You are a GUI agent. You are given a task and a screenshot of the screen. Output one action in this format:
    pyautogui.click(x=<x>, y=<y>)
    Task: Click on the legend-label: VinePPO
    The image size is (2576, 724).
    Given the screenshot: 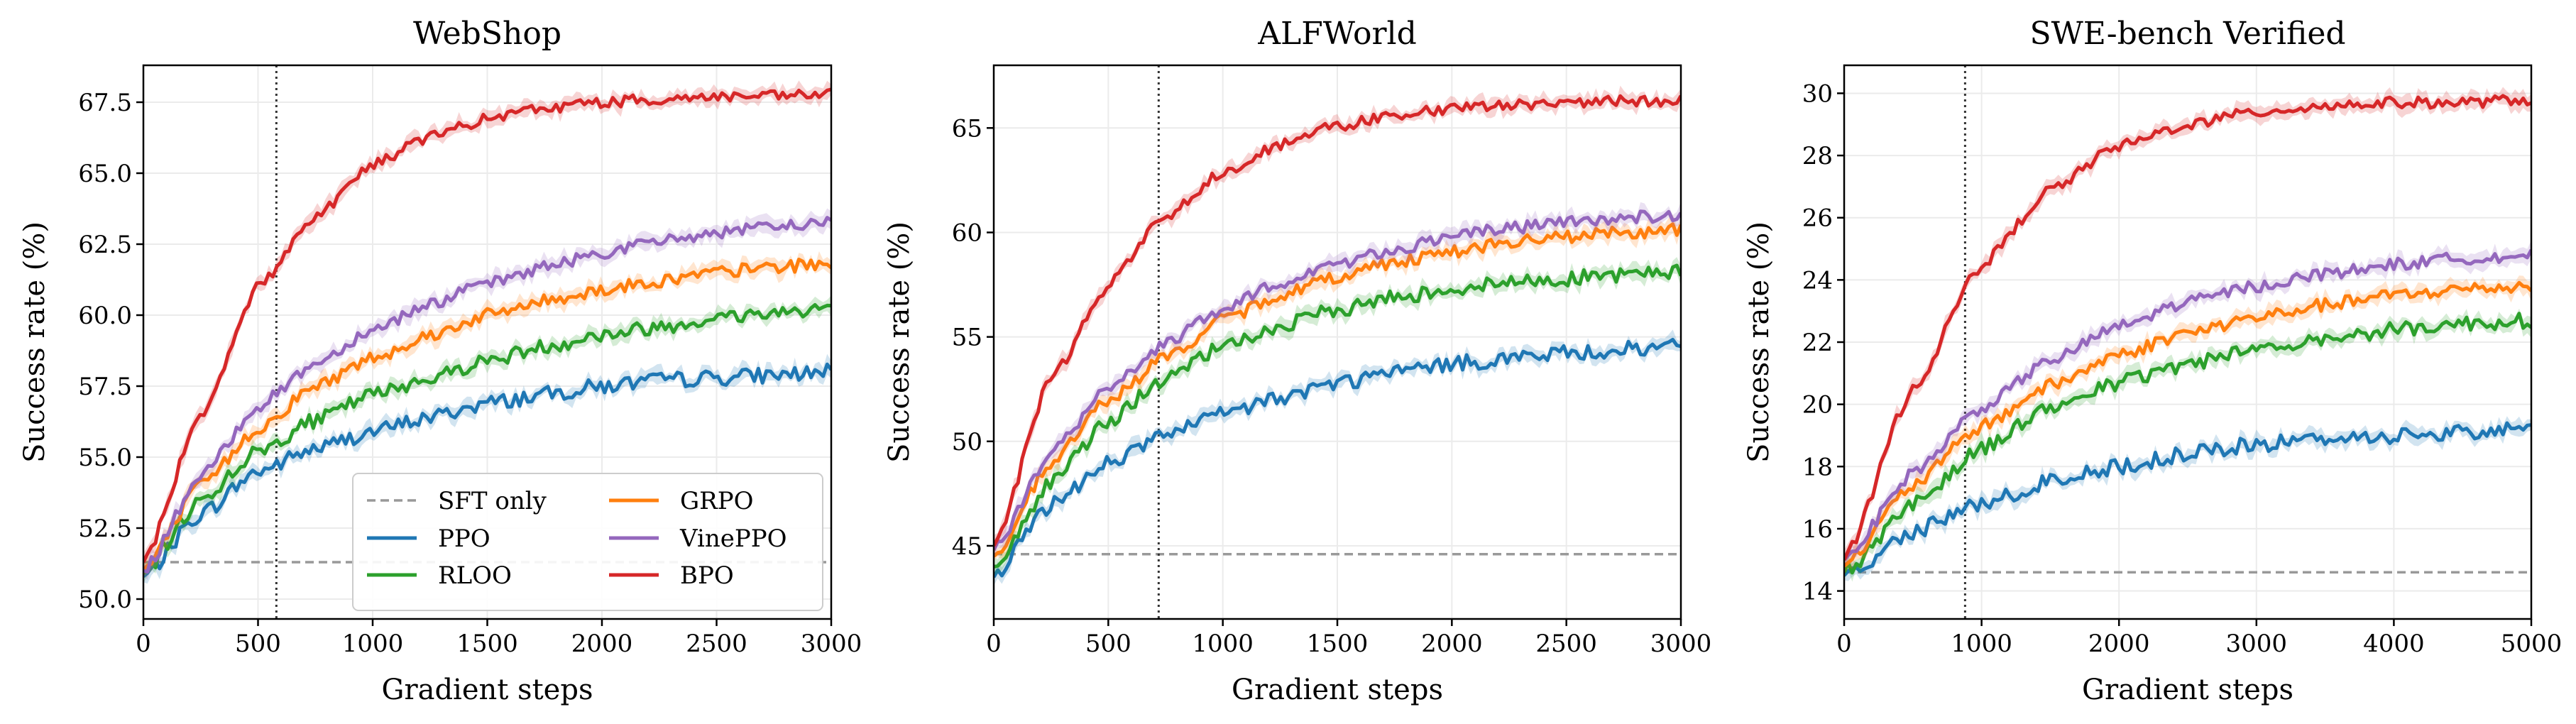 What is the action you would take?
    pyautogui.click(x=732, y=539)
    